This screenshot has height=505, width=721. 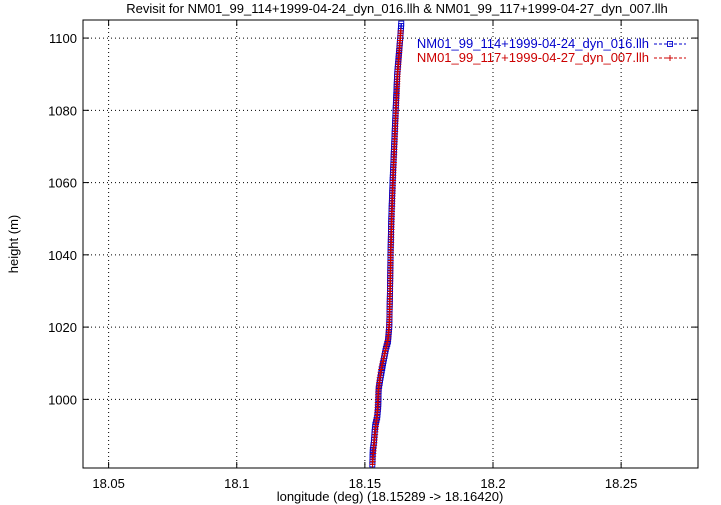 I want to click on series-layer, so click(x=387, y=244).